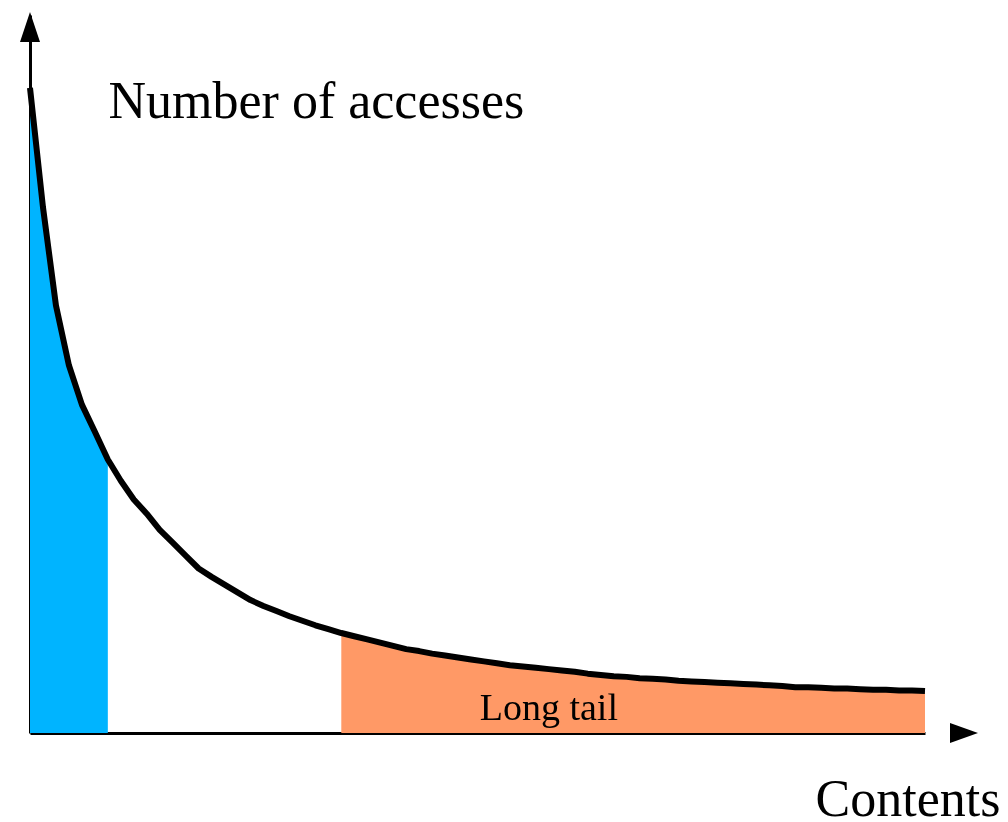 The image size is (1008, 822). What do you see at coordinates (316, 100) in the screenshot?
I see `y-axis-title: Number of accesses` at bounding box center [316, 100].